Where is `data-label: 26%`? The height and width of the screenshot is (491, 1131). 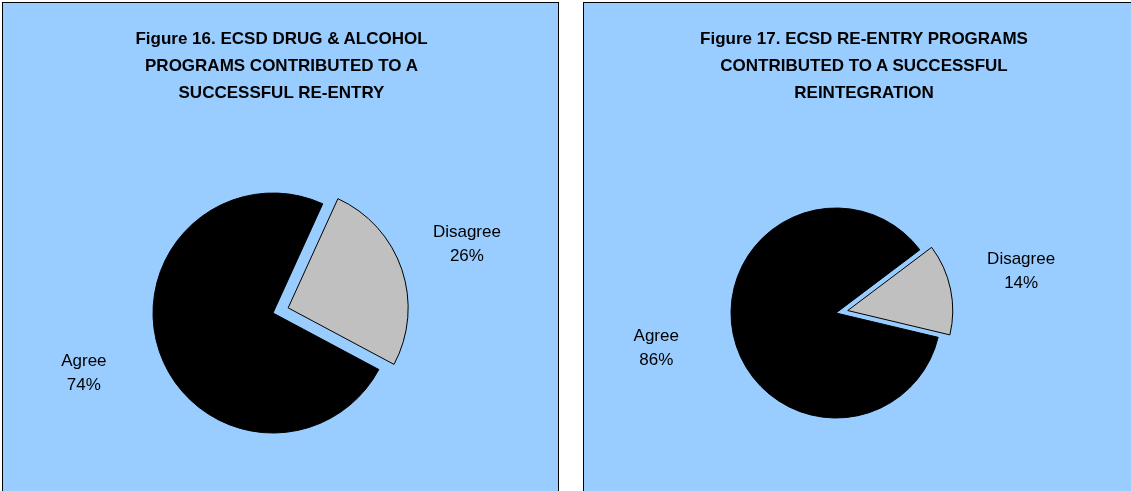
data-label: 26% is located at coordinates (466, 255).